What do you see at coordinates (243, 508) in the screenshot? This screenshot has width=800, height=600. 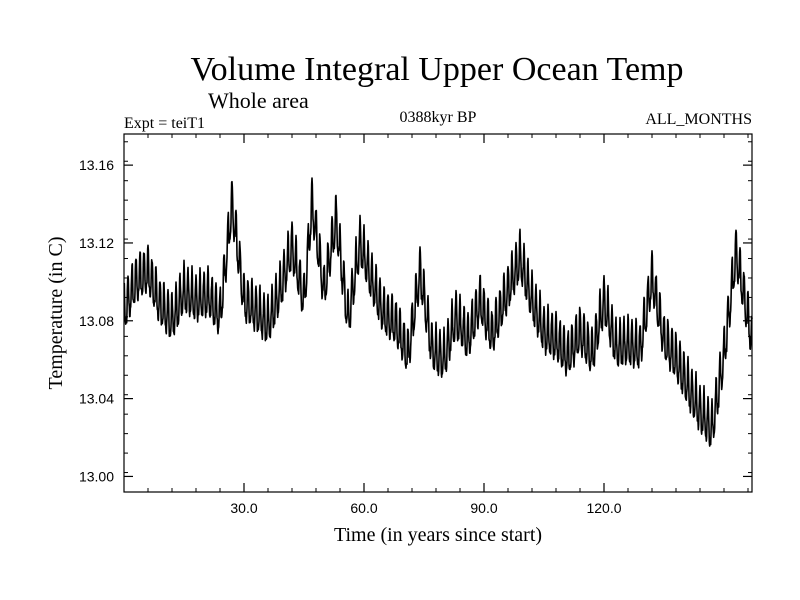 I see `x-tick-label: 30.0` at bounding box center [243, 508].